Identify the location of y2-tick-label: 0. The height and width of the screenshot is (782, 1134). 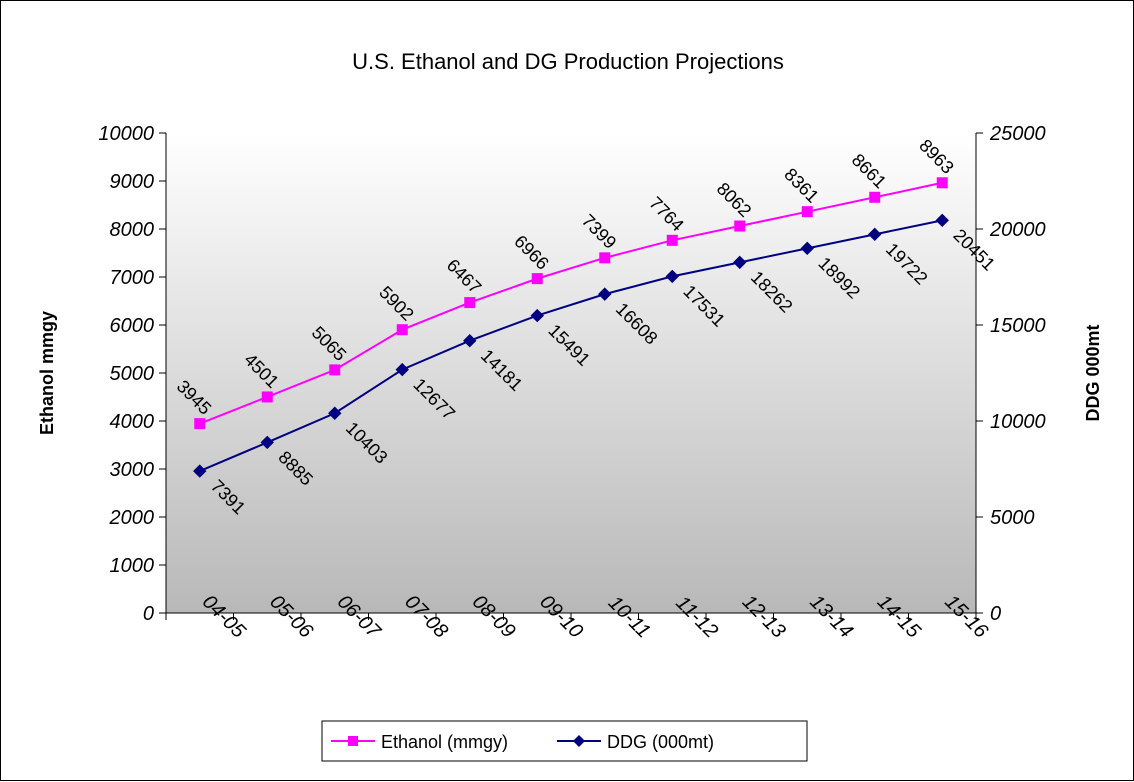
(995, 614).